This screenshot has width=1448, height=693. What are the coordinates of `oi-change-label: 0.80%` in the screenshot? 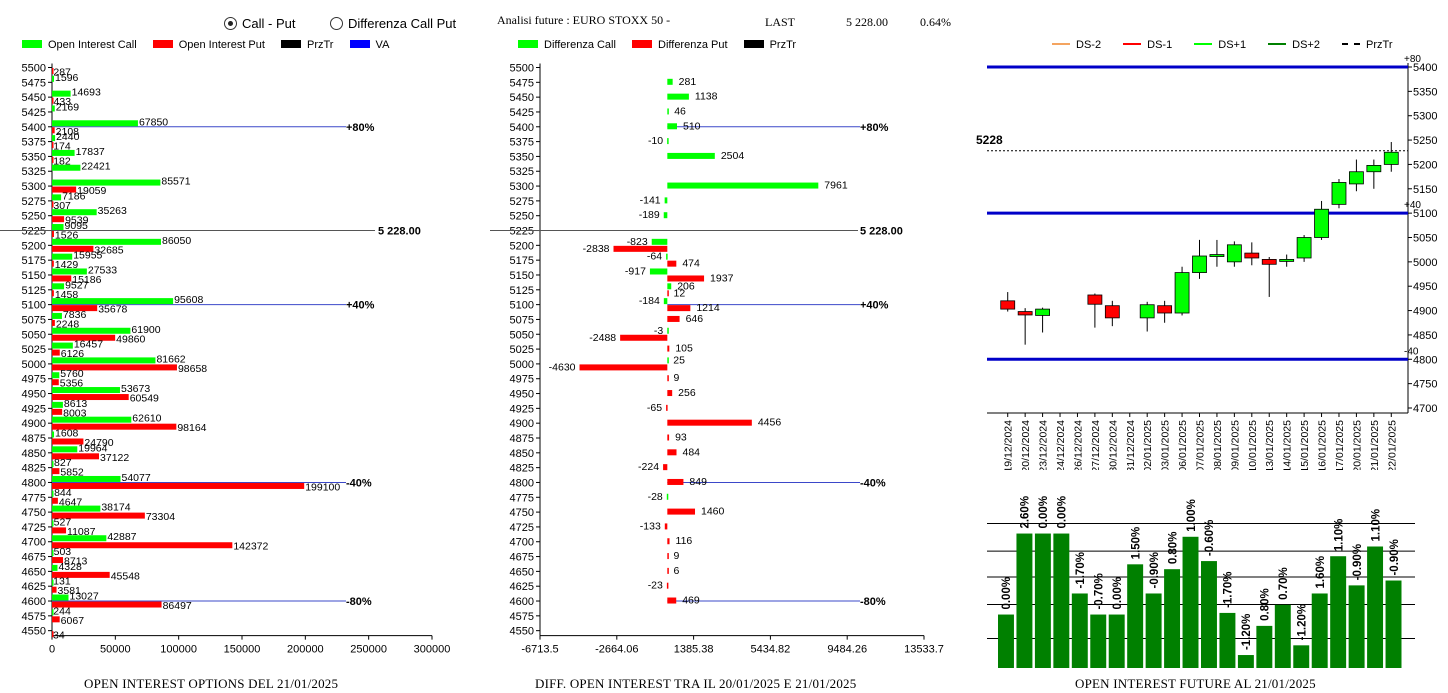 It's located at (1266, 604).